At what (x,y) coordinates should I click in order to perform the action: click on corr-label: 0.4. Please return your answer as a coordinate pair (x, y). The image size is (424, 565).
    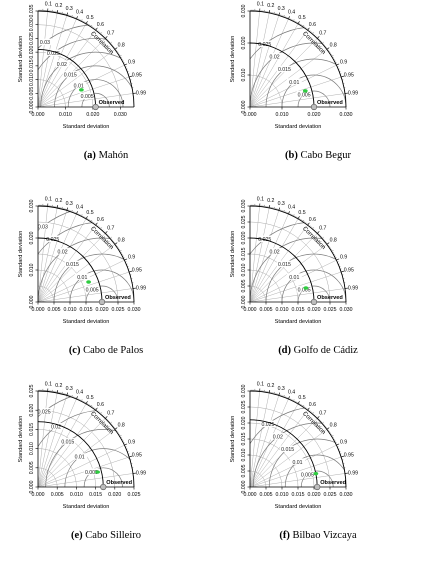
    Looking at the image, I should click on (291, 208).